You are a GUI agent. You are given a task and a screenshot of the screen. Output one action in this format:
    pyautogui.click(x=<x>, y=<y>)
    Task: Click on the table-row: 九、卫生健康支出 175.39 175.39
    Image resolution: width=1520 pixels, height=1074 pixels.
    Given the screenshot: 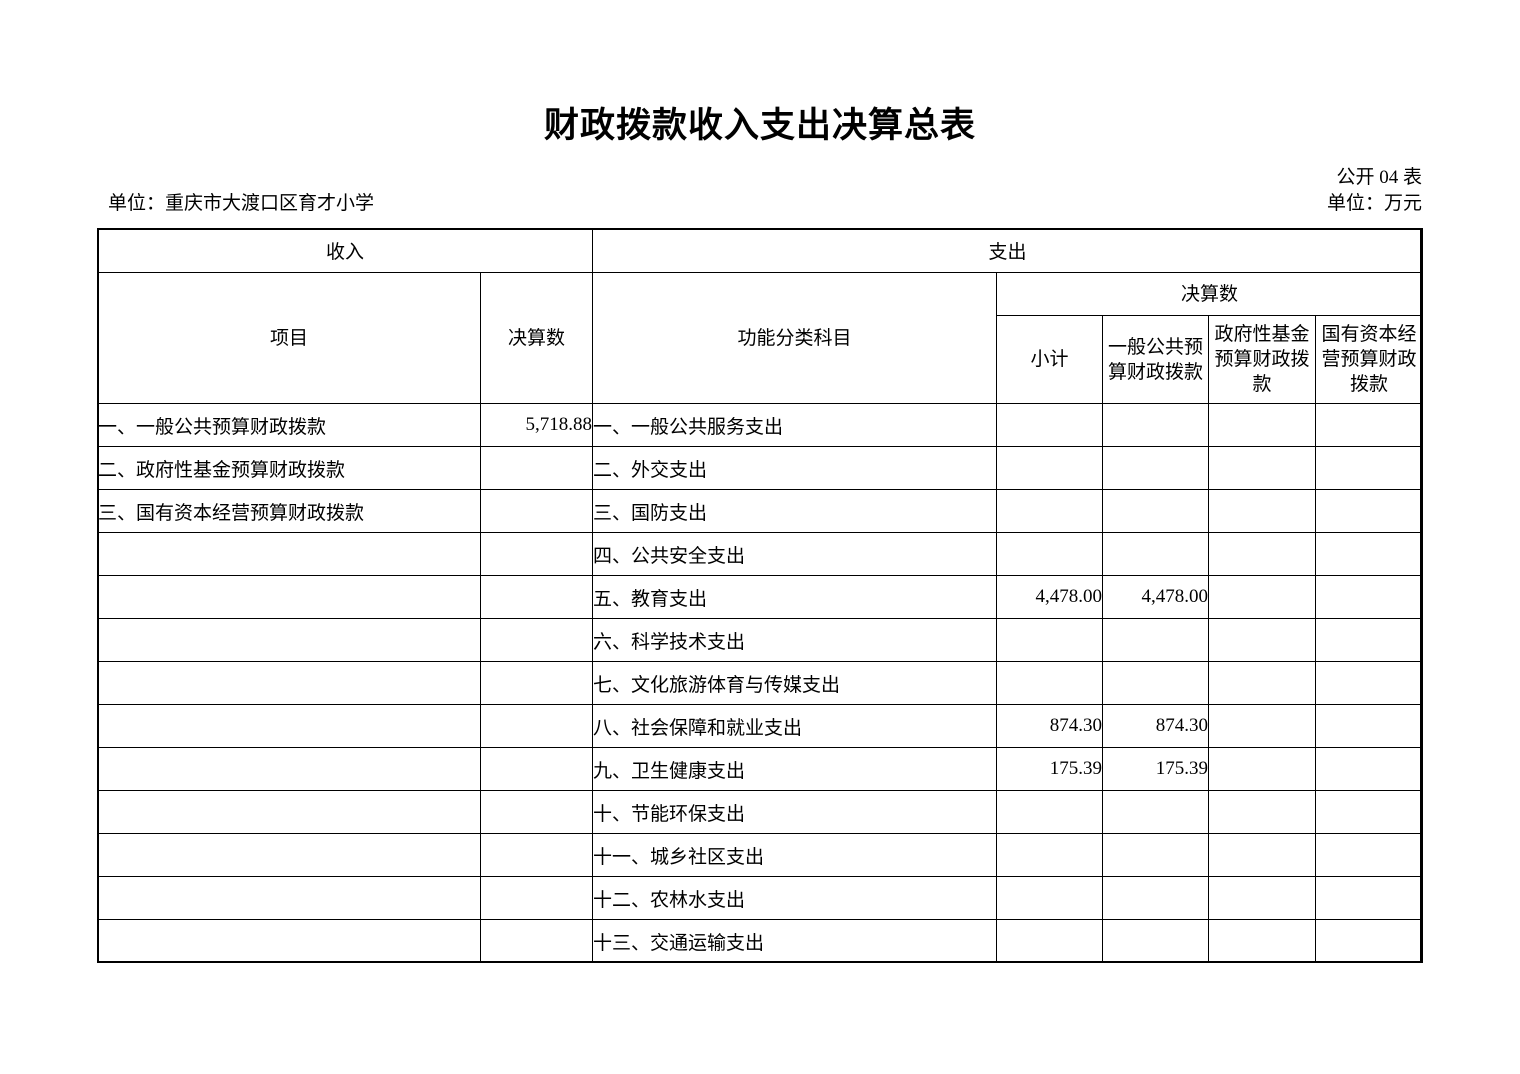 What is the action you would take?
    pyautogui.click(x=760, y=769)
    